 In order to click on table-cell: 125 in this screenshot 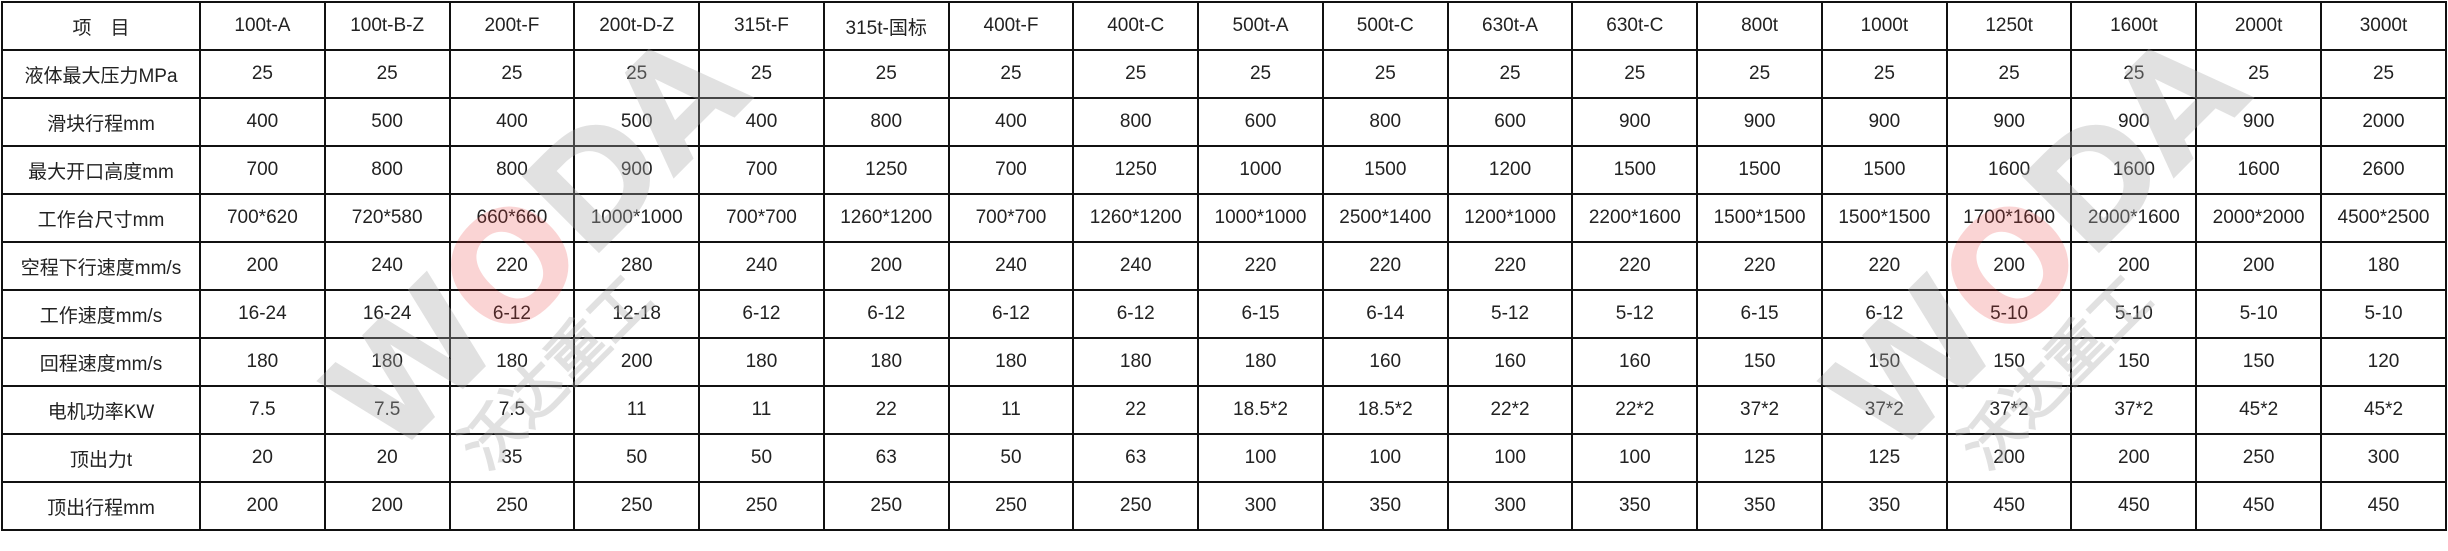, I will do `click(1884, 458)`.